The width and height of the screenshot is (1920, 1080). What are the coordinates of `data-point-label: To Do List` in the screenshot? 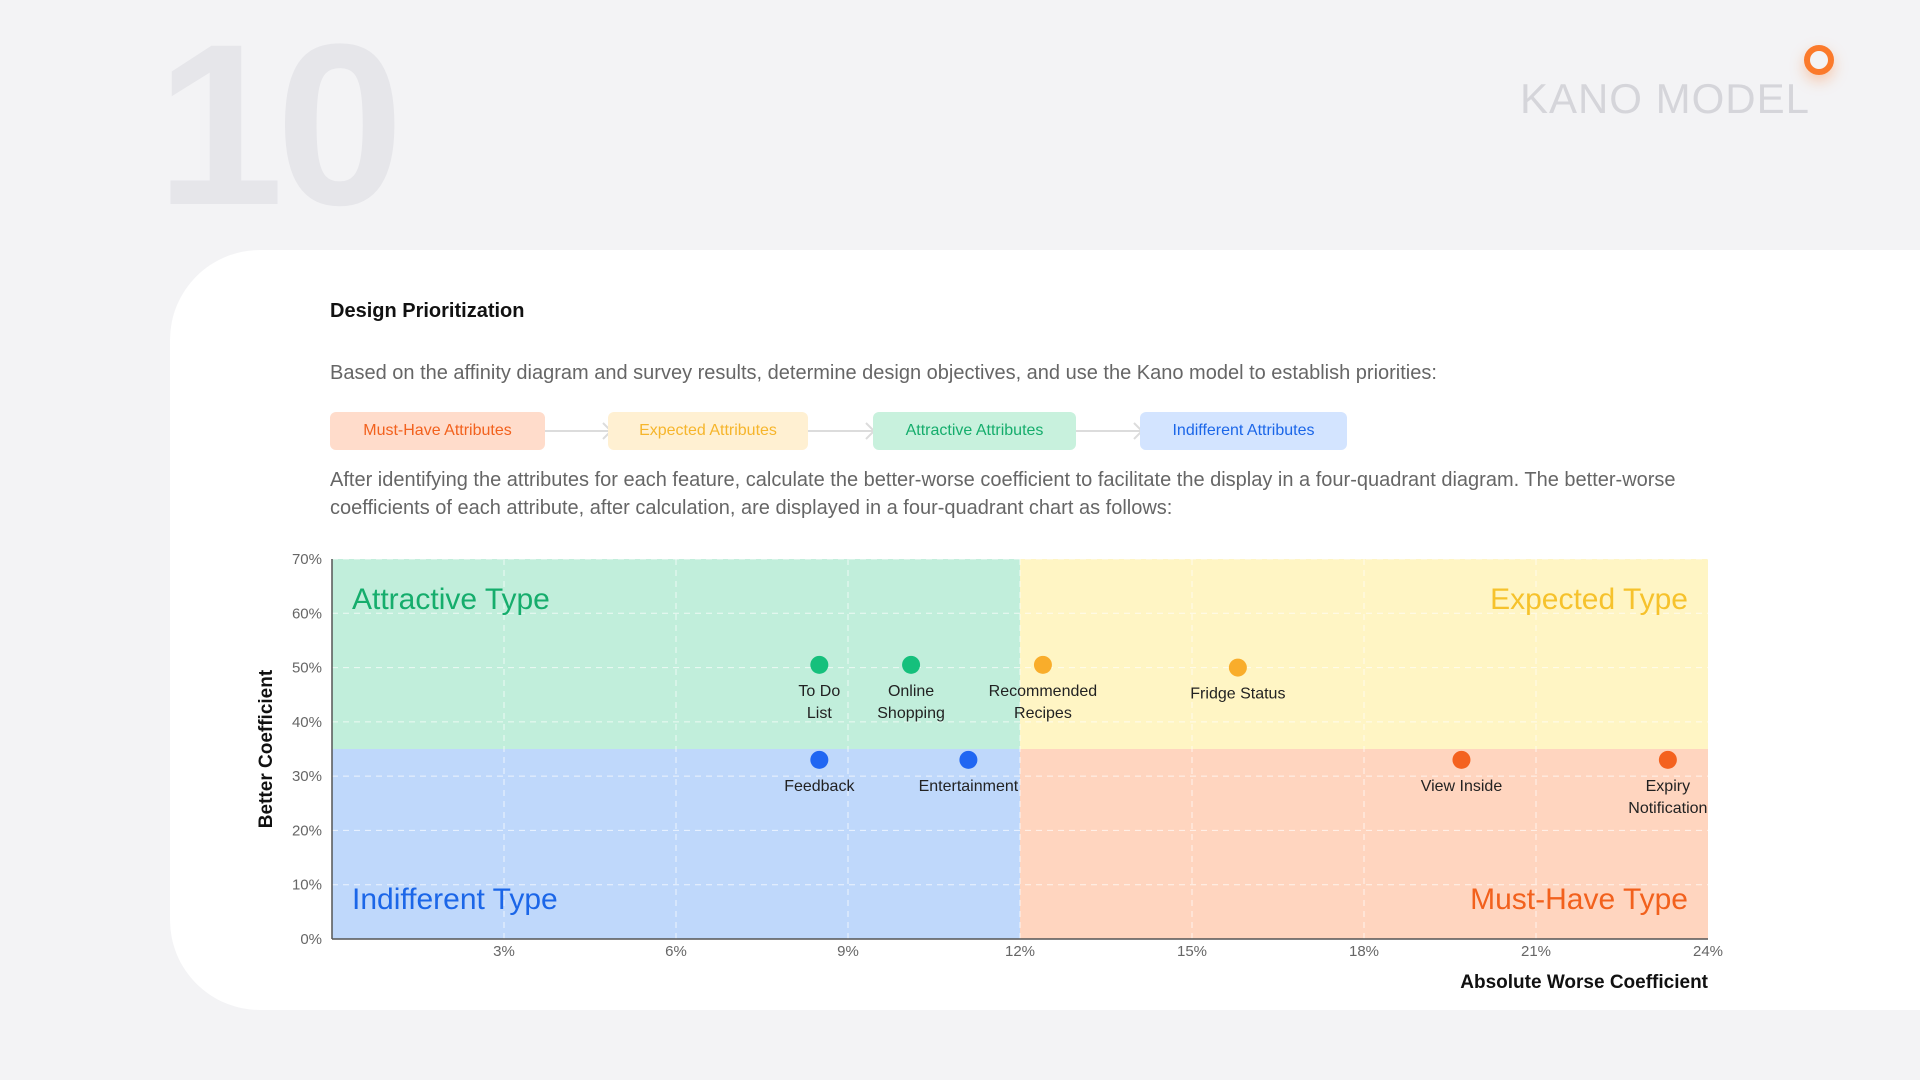 It's located at (819, 702).